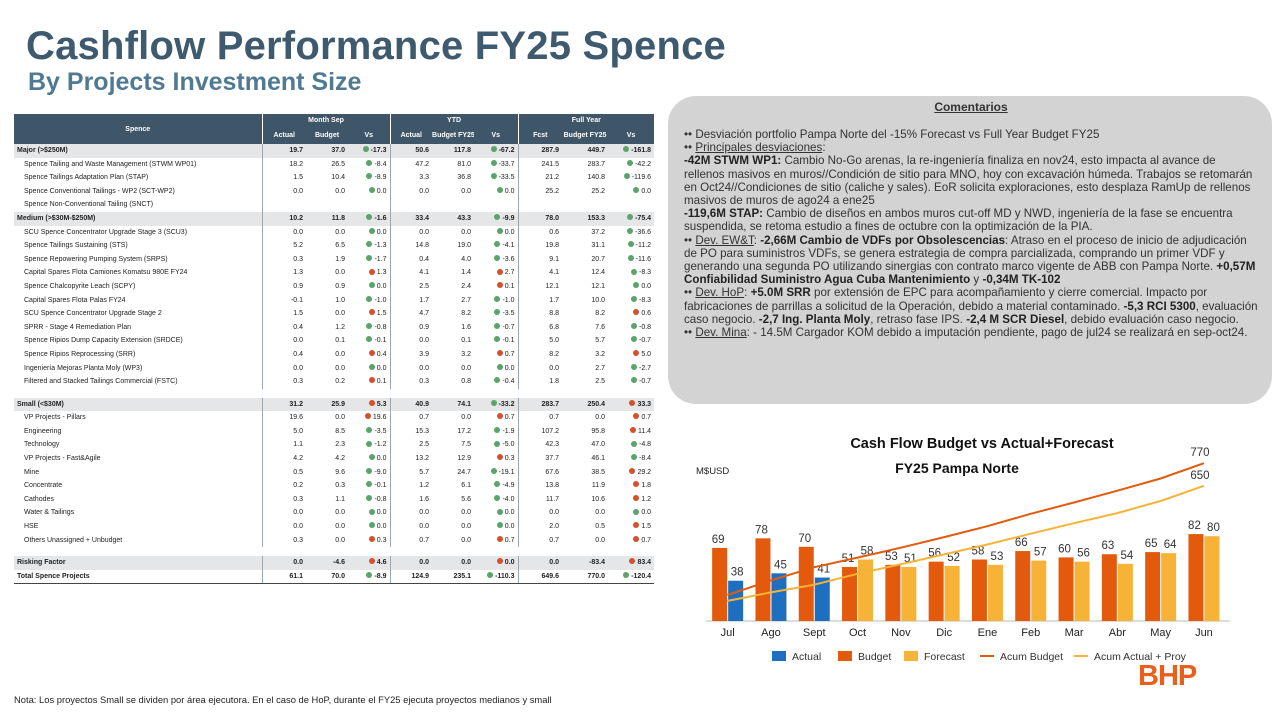 The height and width of the screenshot is (720, 1280). Describe the element at coordinates (424, 286) in the screenshot. I see `cell-text: 2.5` at that location.